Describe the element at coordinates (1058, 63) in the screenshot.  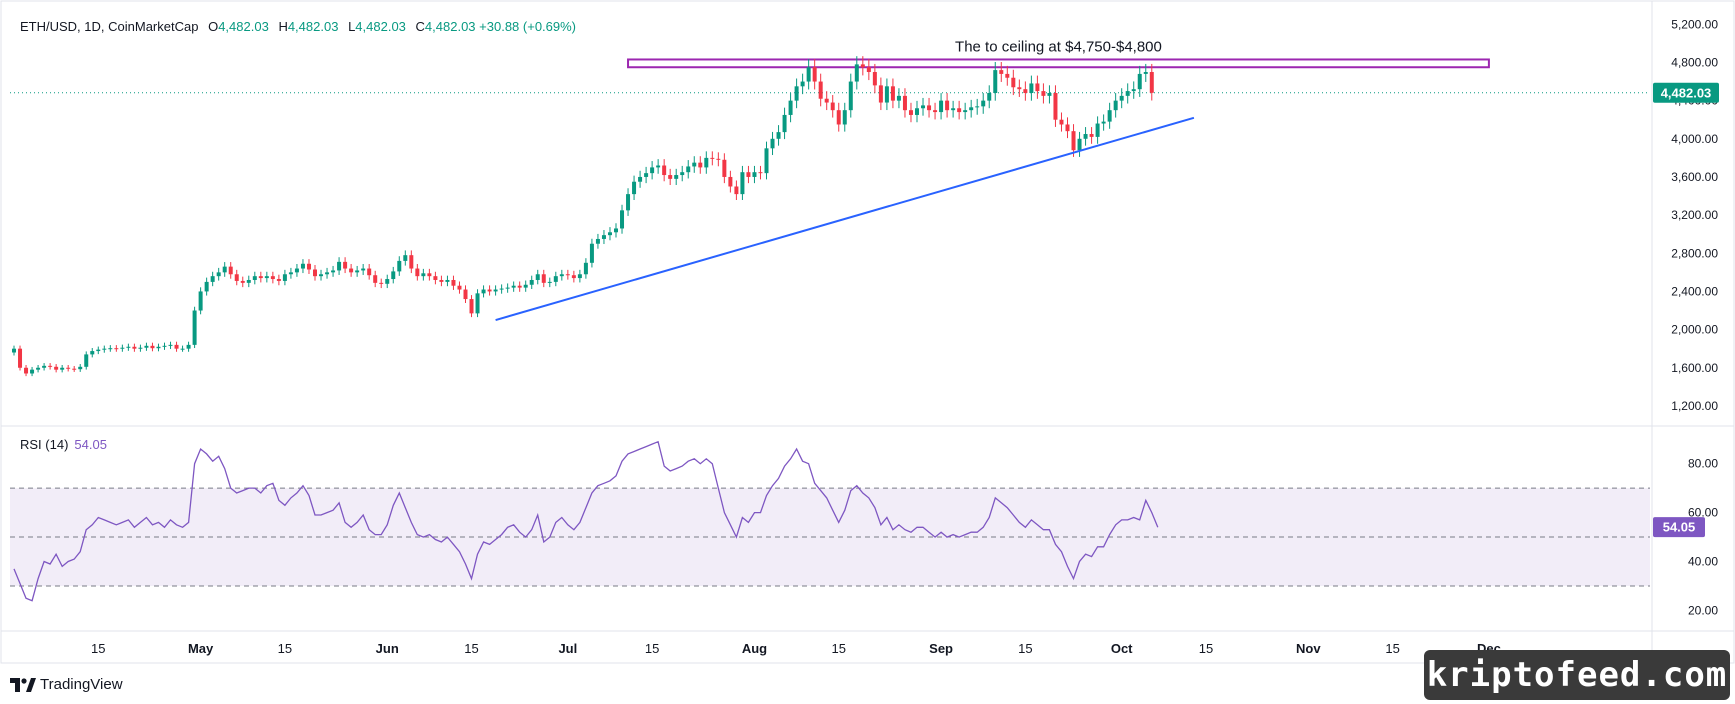
I see `ceiling-zone` at that location.